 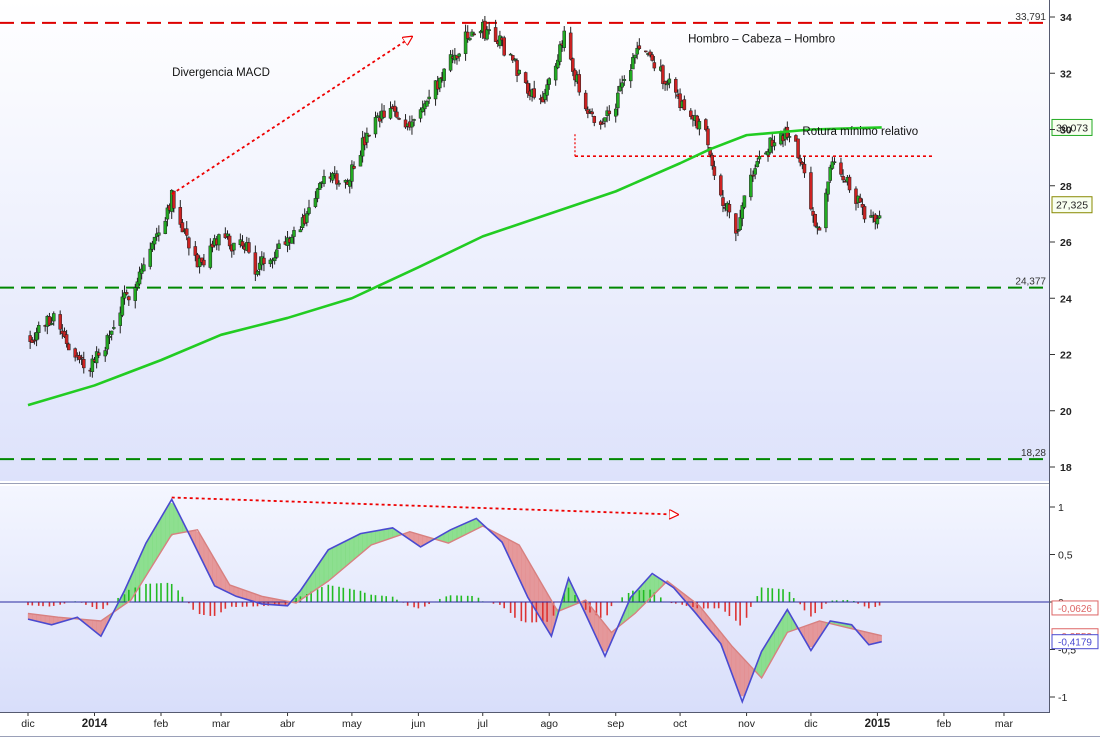 I want to click on price-axis-background, so click(x=1075, y=240).